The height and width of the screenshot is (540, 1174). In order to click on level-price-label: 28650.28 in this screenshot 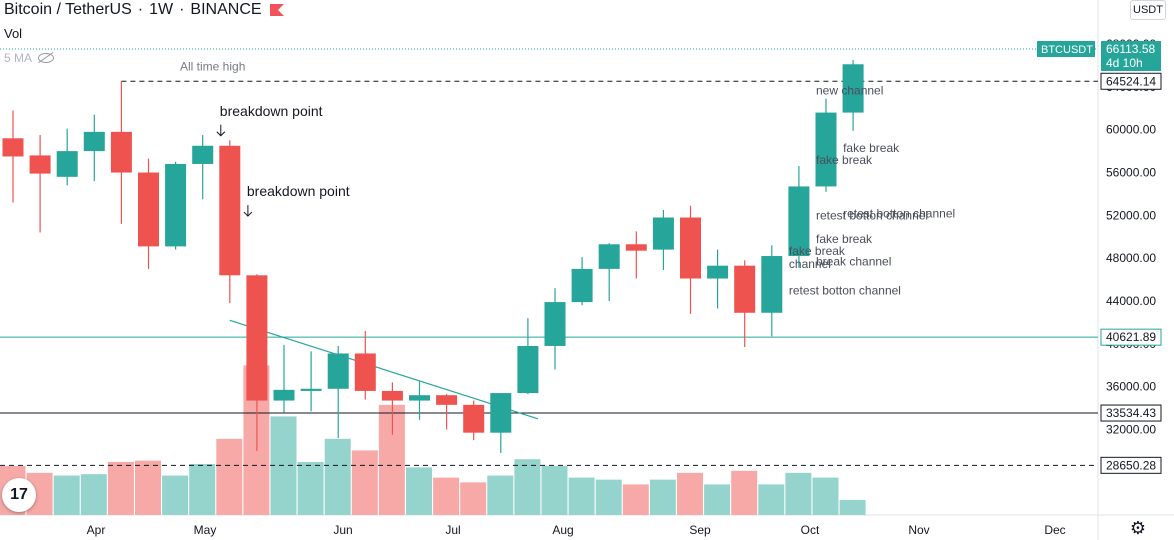, I will do `click(1131, 465)`.